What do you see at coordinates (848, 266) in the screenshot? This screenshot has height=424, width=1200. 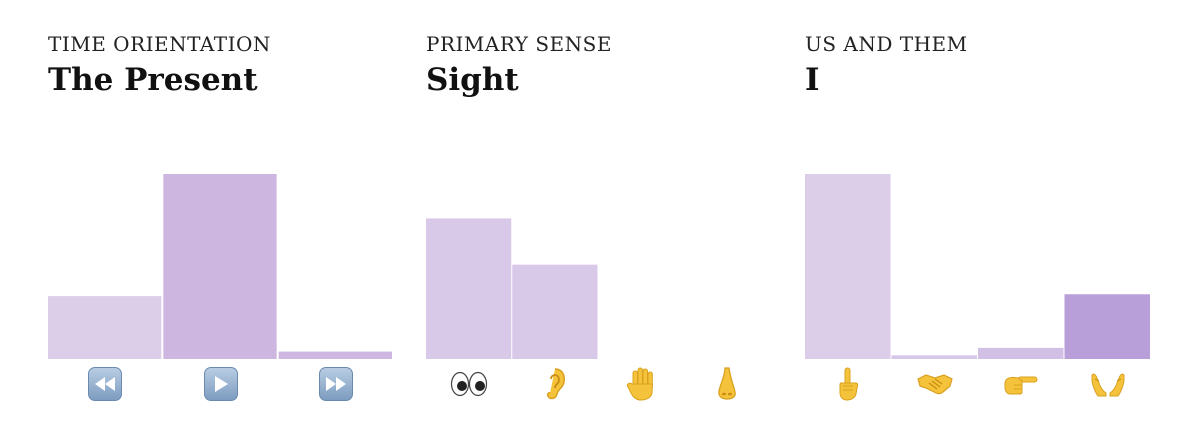 I see `bar-i` at bounding box center [848, 266].